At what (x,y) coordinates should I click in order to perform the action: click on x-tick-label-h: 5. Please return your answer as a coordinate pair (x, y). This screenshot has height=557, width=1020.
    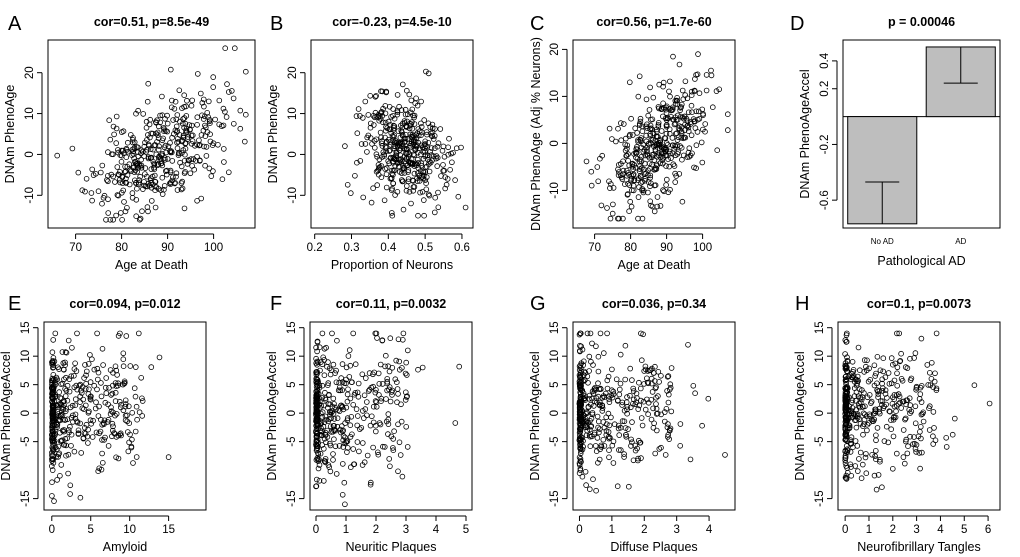
    Looking at the image, I should click on (964, 530).